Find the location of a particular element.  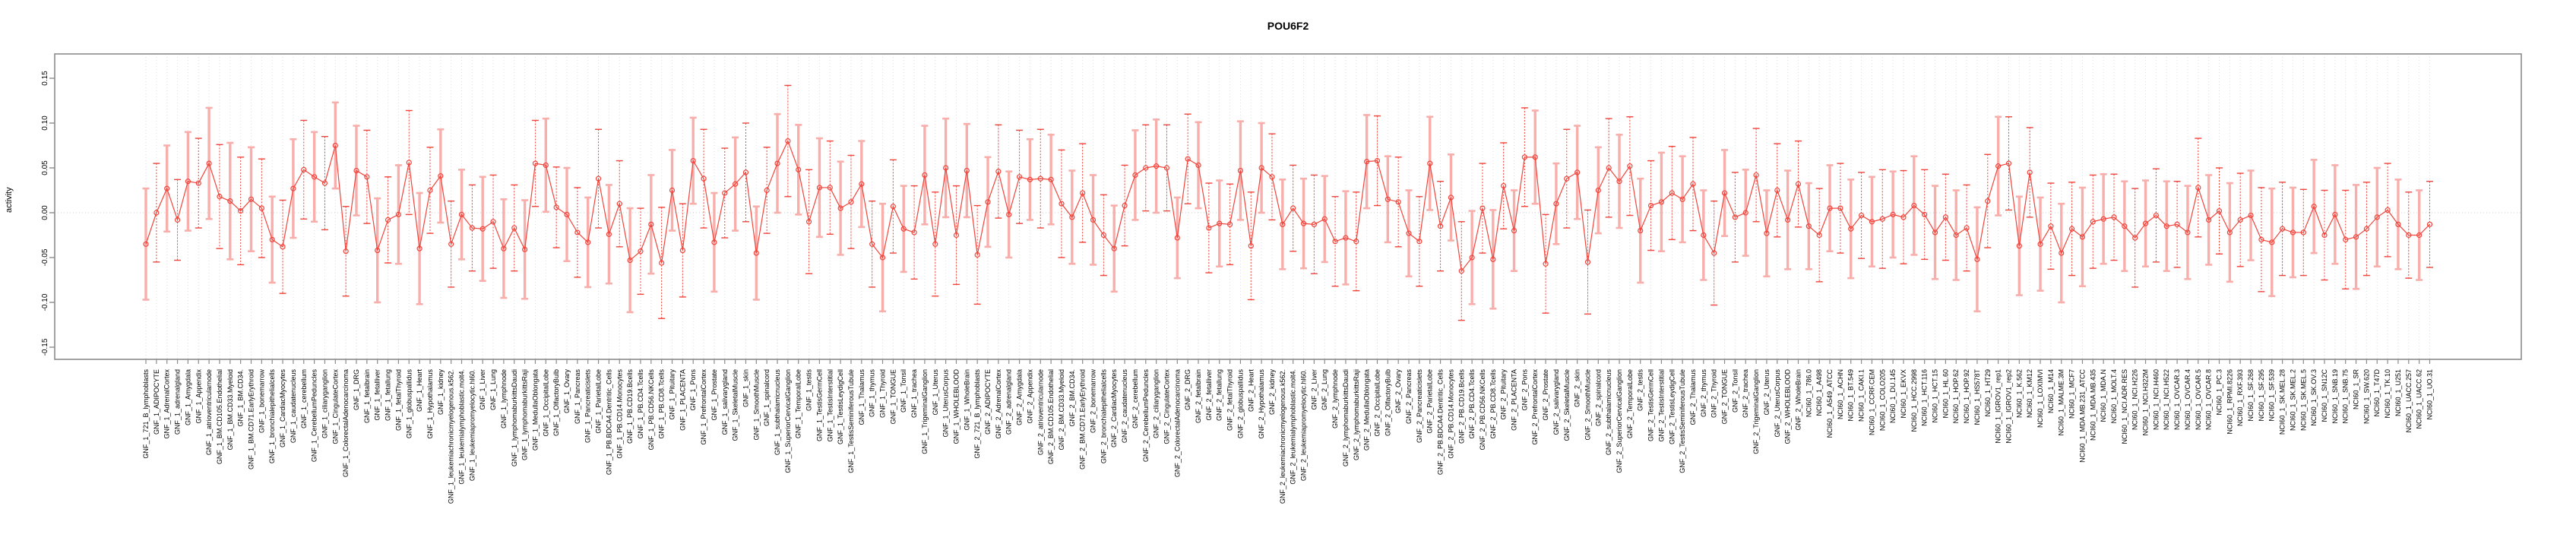

x-category-label: GNF_1_BM.CD34. is located at coordinates (241, 398).